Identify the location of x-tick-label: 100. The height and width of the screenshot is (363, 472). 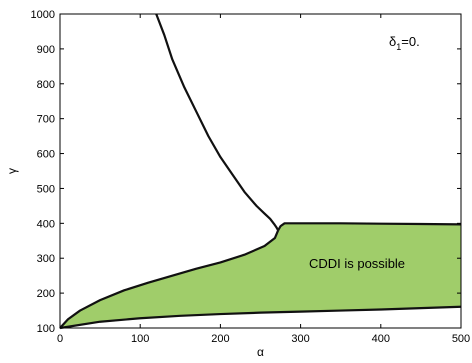
(140, 339).